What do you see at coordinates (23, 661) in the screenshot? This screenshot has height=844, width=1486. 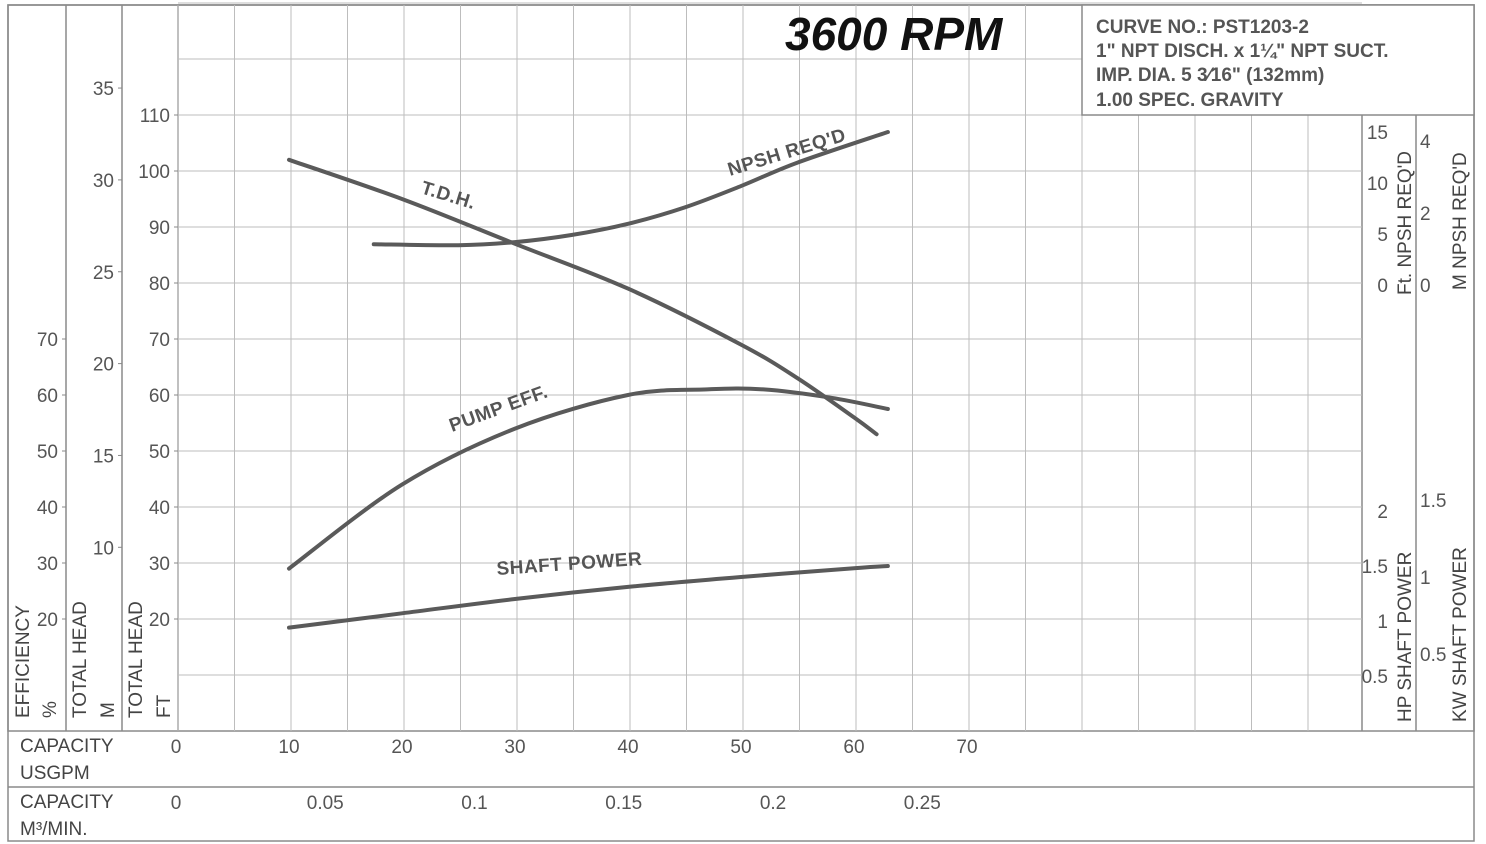 I see `efficiency-axis-title: EFFICIENCY` at bounding box center [23, 661].